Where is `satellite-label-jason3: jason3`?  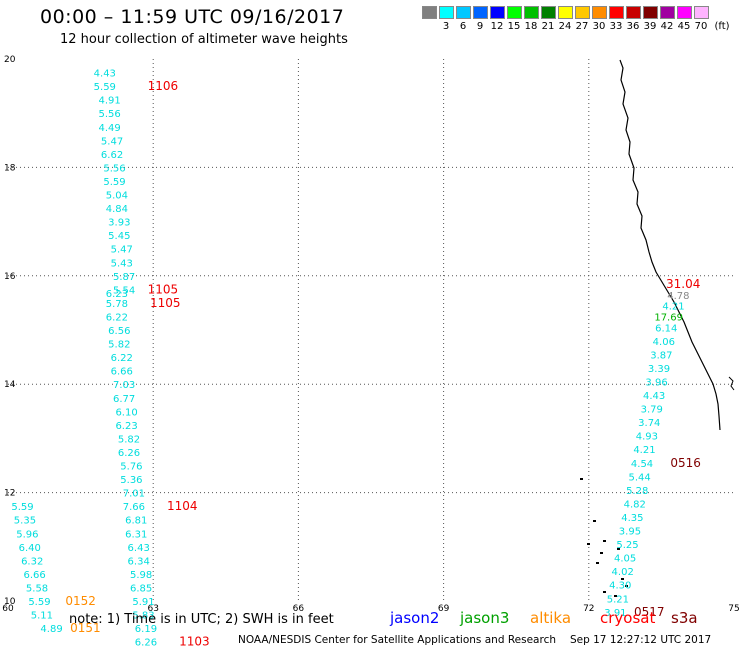 satellite-label-jason3: jason3 is located at coordinates (485, 618).